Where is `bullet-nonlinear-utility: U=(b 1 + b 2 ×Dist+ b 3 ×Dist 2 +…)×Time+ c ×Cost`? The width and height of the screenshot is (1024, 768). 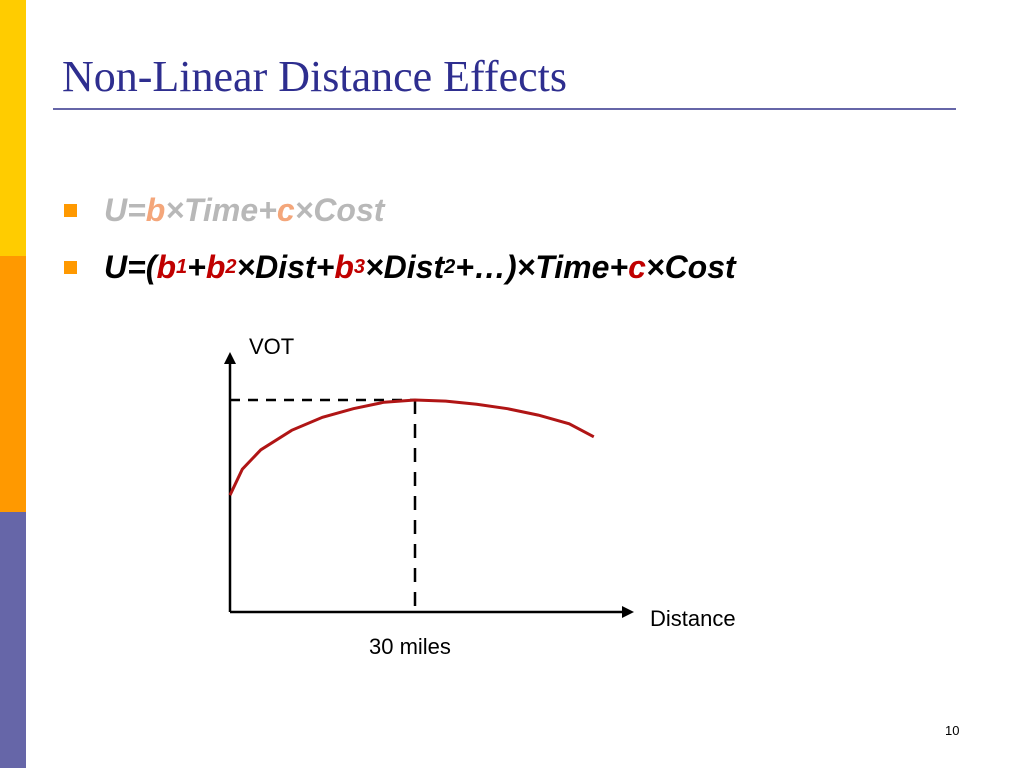
bullet-nonlinear-utility: U=(b 1 + b 2 ×Dist+ b 3 ×Dist 2 +…)×Time+ c ×Cost is located at coordinates (400, 267).